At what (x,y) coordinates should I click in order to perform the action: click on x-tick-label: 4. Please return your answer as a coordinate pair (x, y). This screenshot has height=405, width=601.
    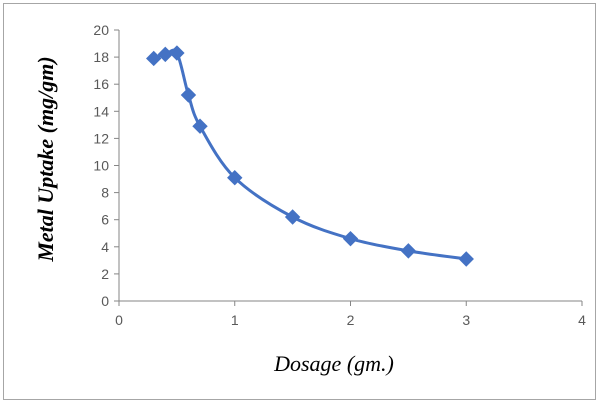
    Looking at the image, I should click on (582, 320).